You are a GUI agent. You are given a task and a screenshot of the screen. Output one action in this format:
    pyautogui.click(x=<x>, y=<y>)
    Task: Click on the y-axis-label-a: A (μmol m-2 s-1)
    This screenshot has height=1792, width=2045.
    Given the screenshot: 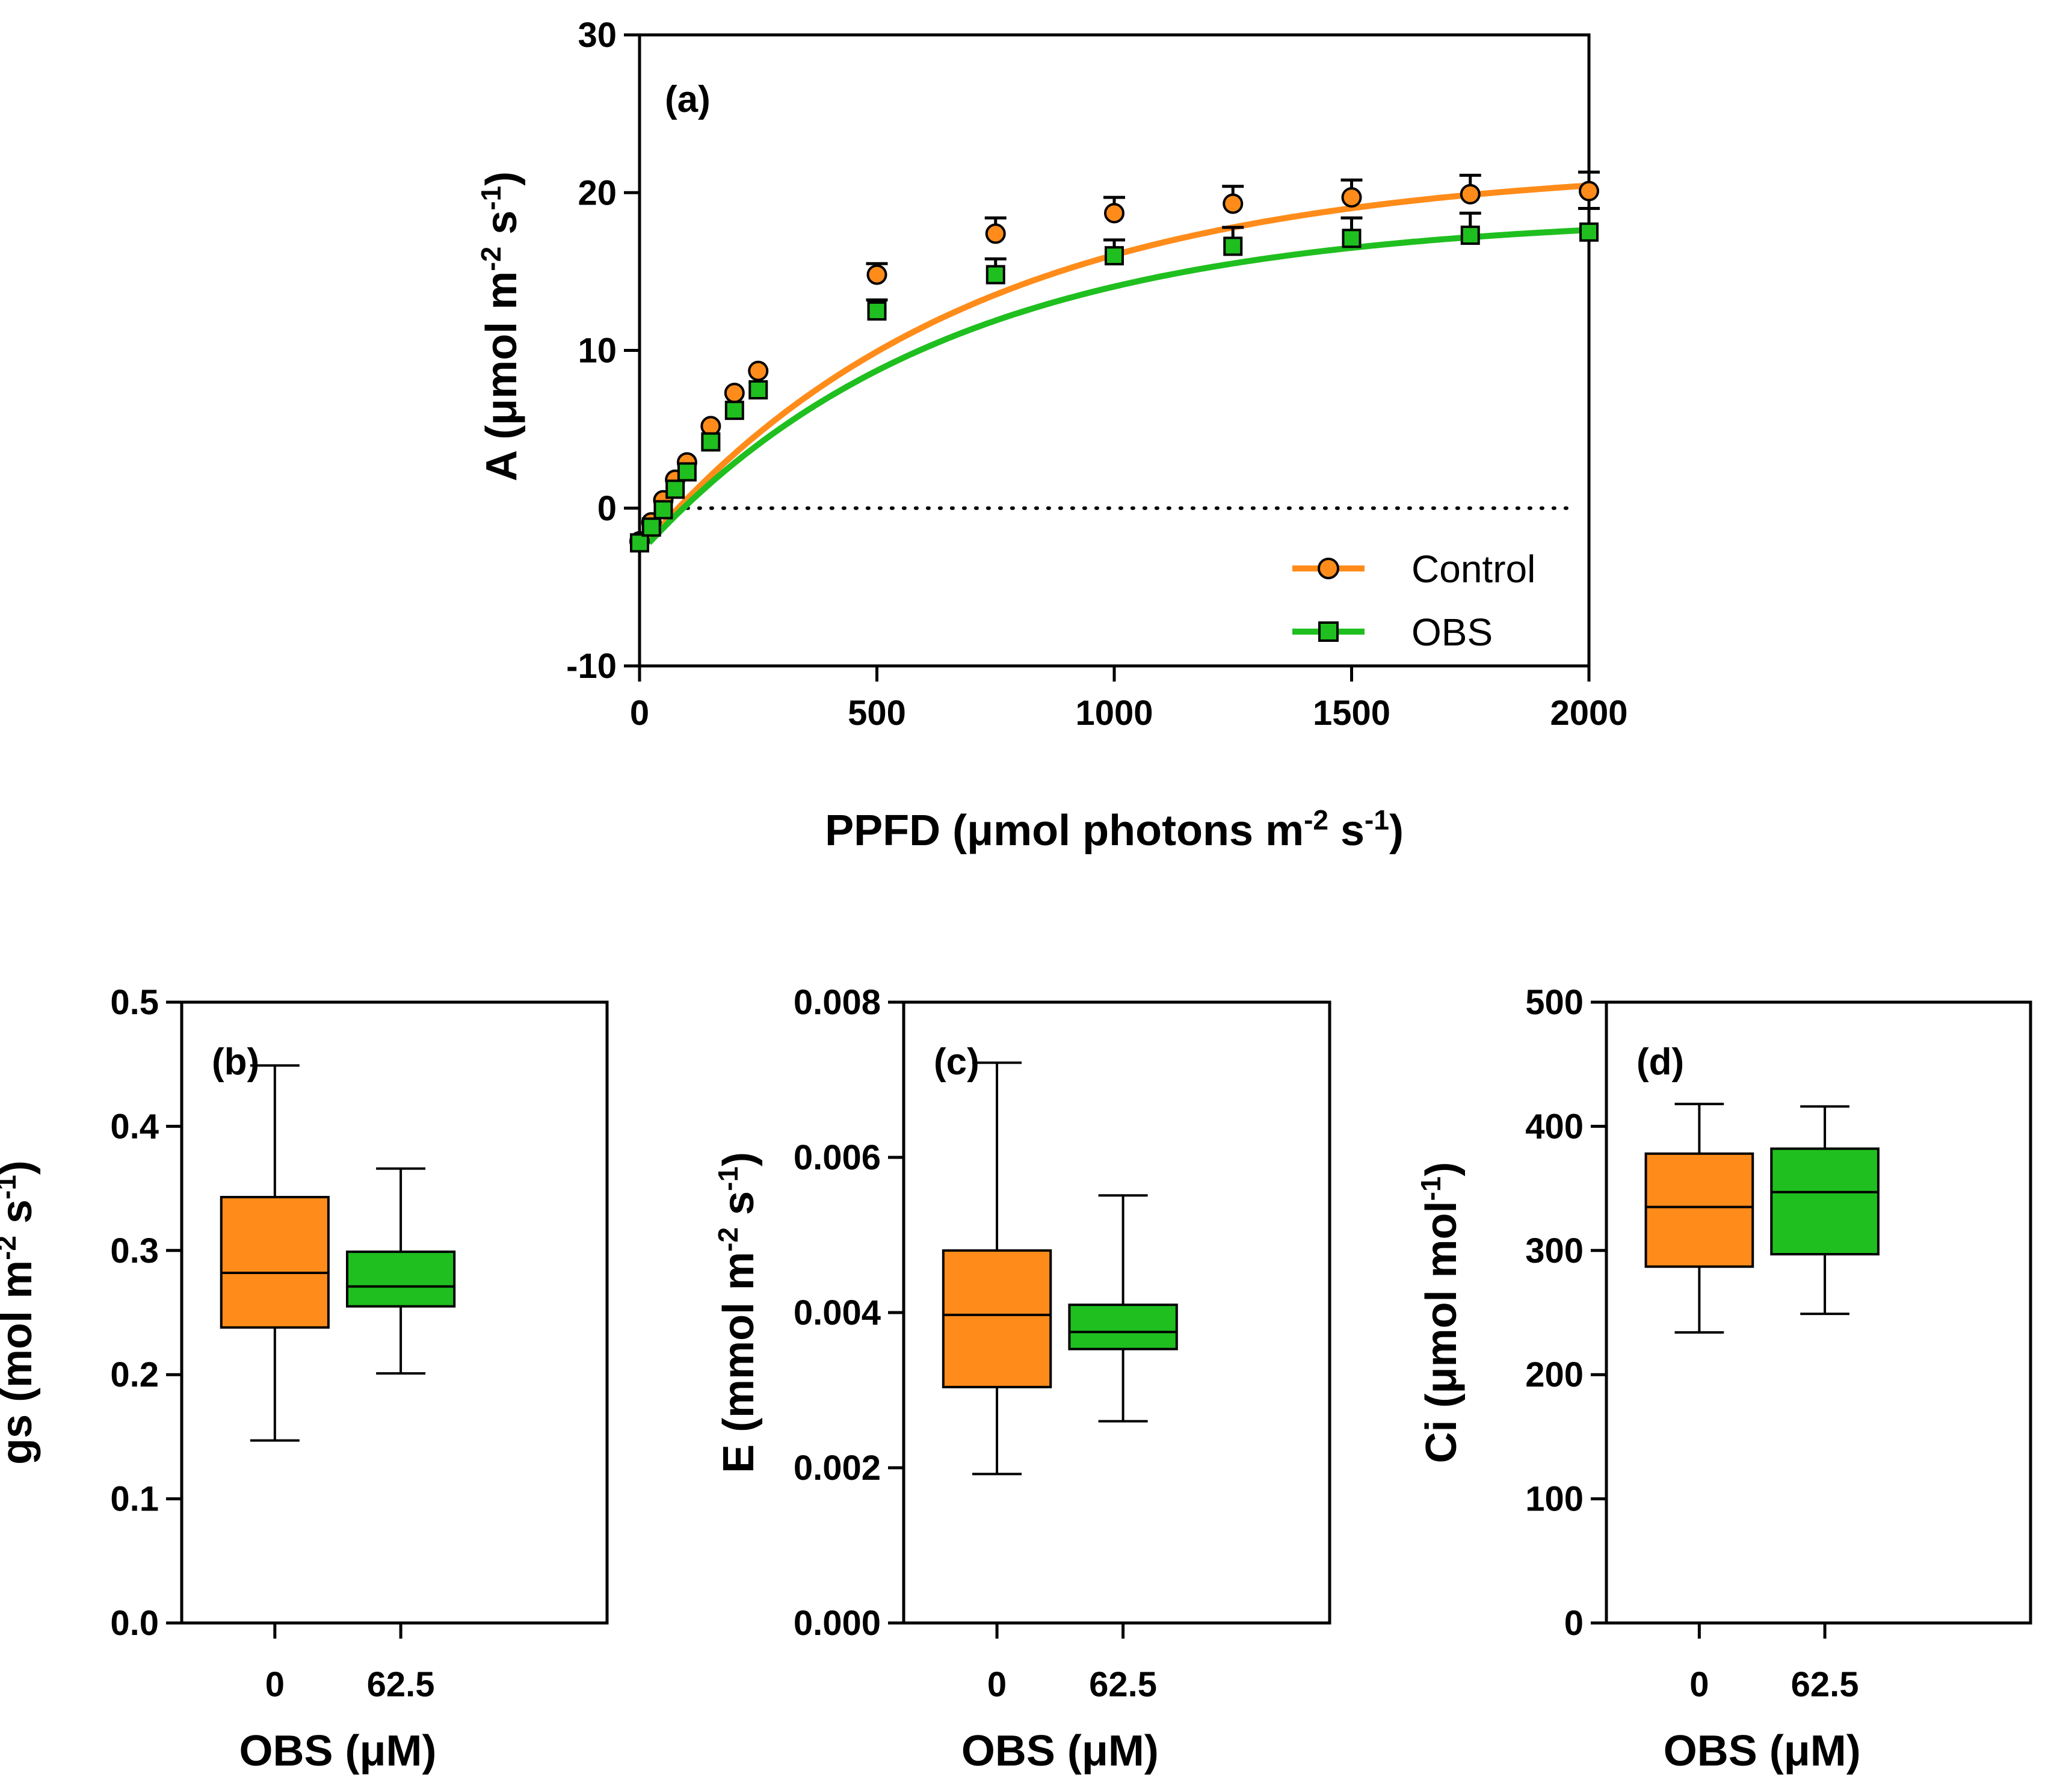 What is the action you would take?
    pyautogui.click(x=500, y=326)
    